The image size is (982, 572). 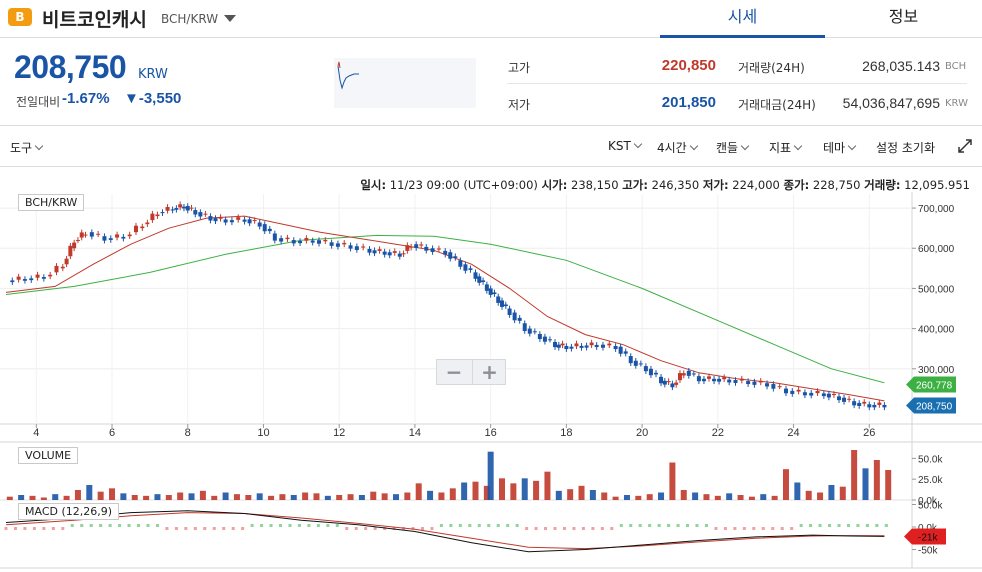 I want to click on tab-quotes: 시세, so click(x=742, y=19).